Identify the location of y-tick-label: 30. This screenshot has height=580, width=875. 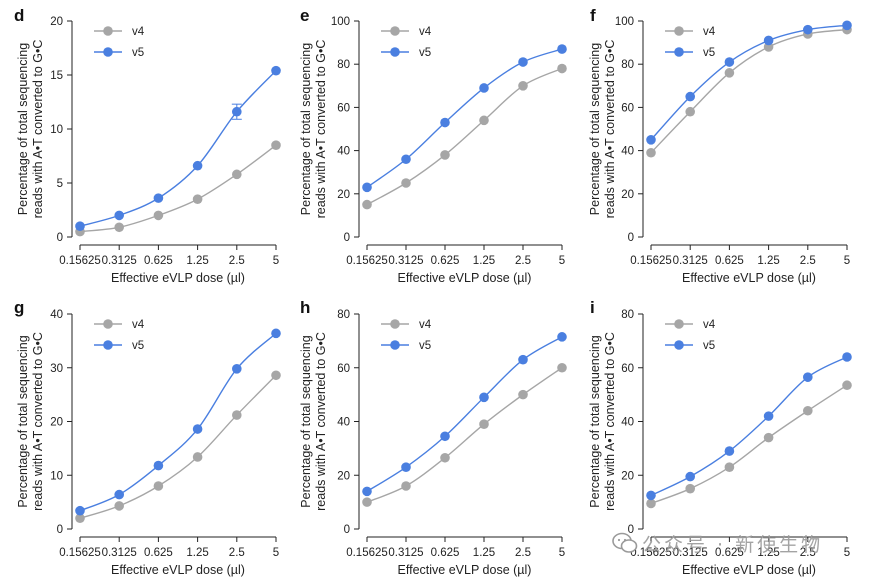
(56, 369).